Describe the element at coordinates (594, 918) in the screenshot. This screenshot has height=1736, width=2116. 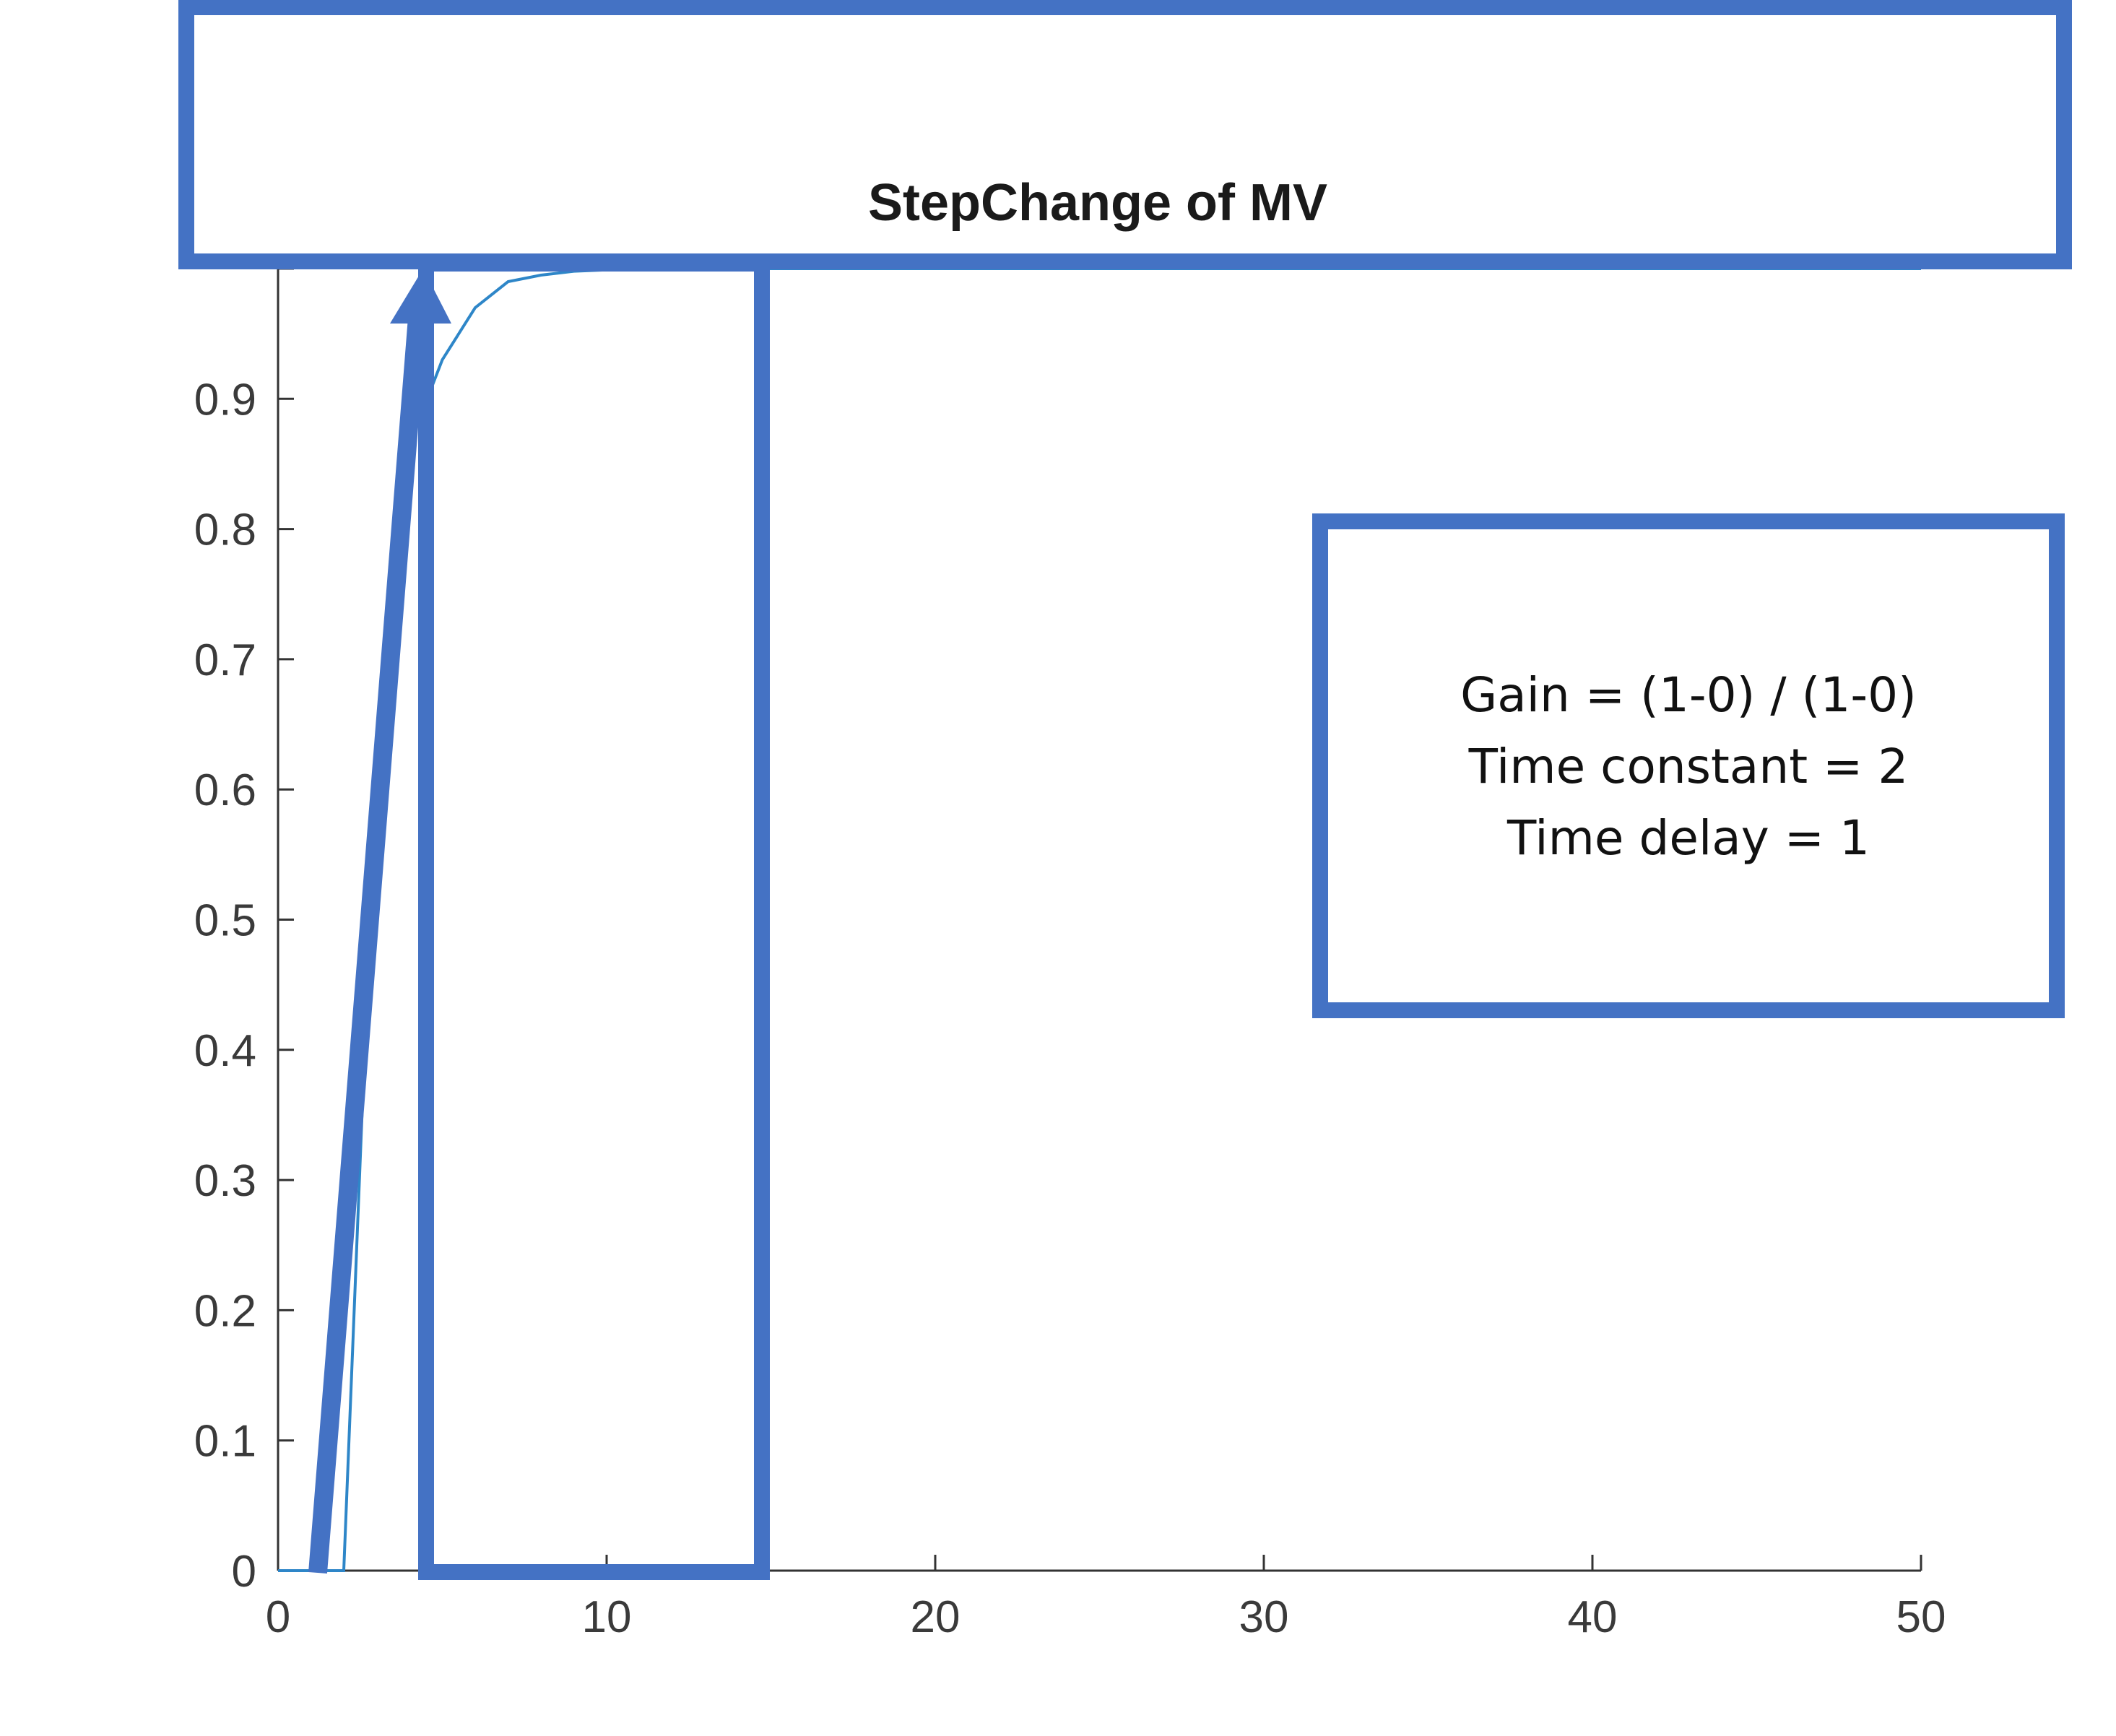
I see `rise-region-highlight-box` at that location.